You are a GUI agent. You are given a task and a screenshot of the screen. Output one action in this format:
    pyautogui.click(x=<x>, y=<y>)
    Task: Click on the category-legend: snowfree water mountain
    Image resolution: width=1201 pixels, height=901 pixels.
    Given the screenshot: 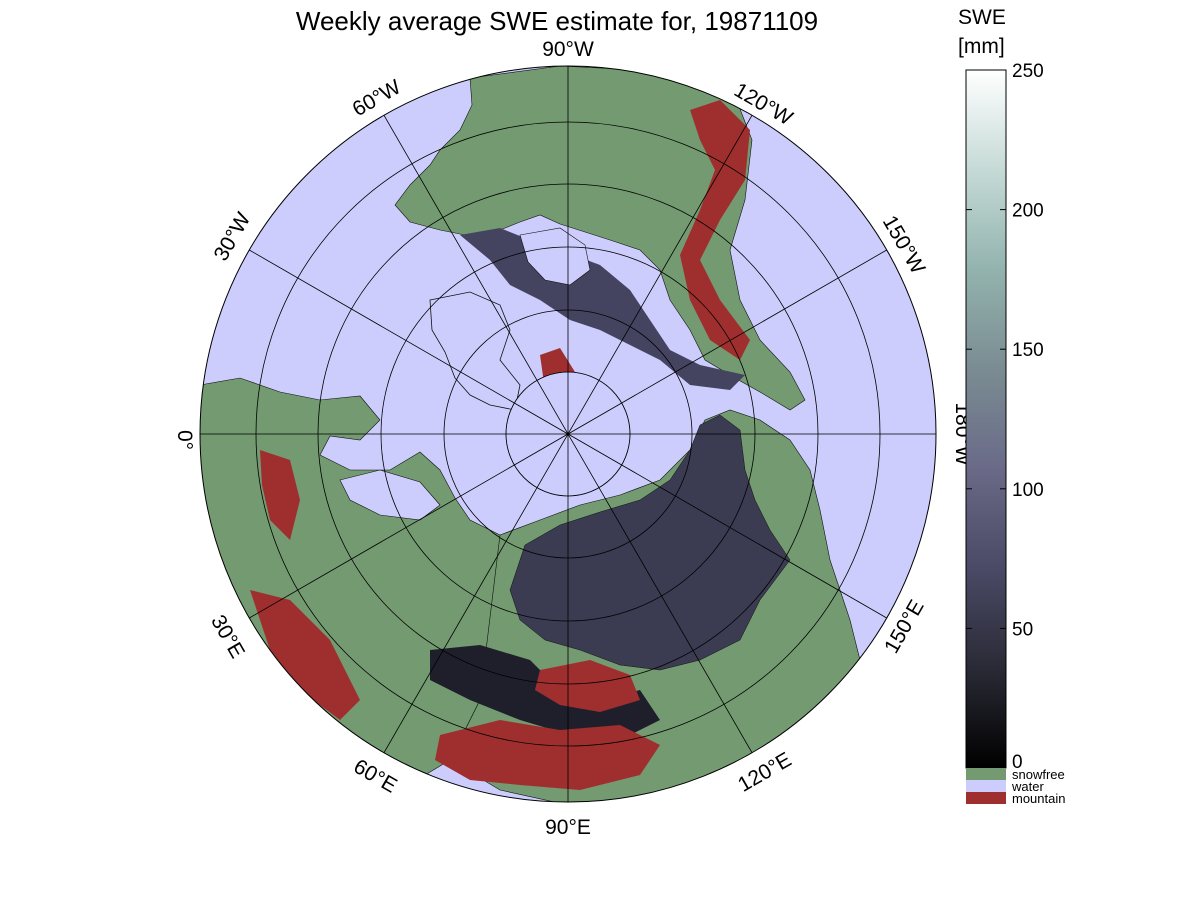 What is the action you would take?
    pyautogui.click(x=1015, y=786)
    